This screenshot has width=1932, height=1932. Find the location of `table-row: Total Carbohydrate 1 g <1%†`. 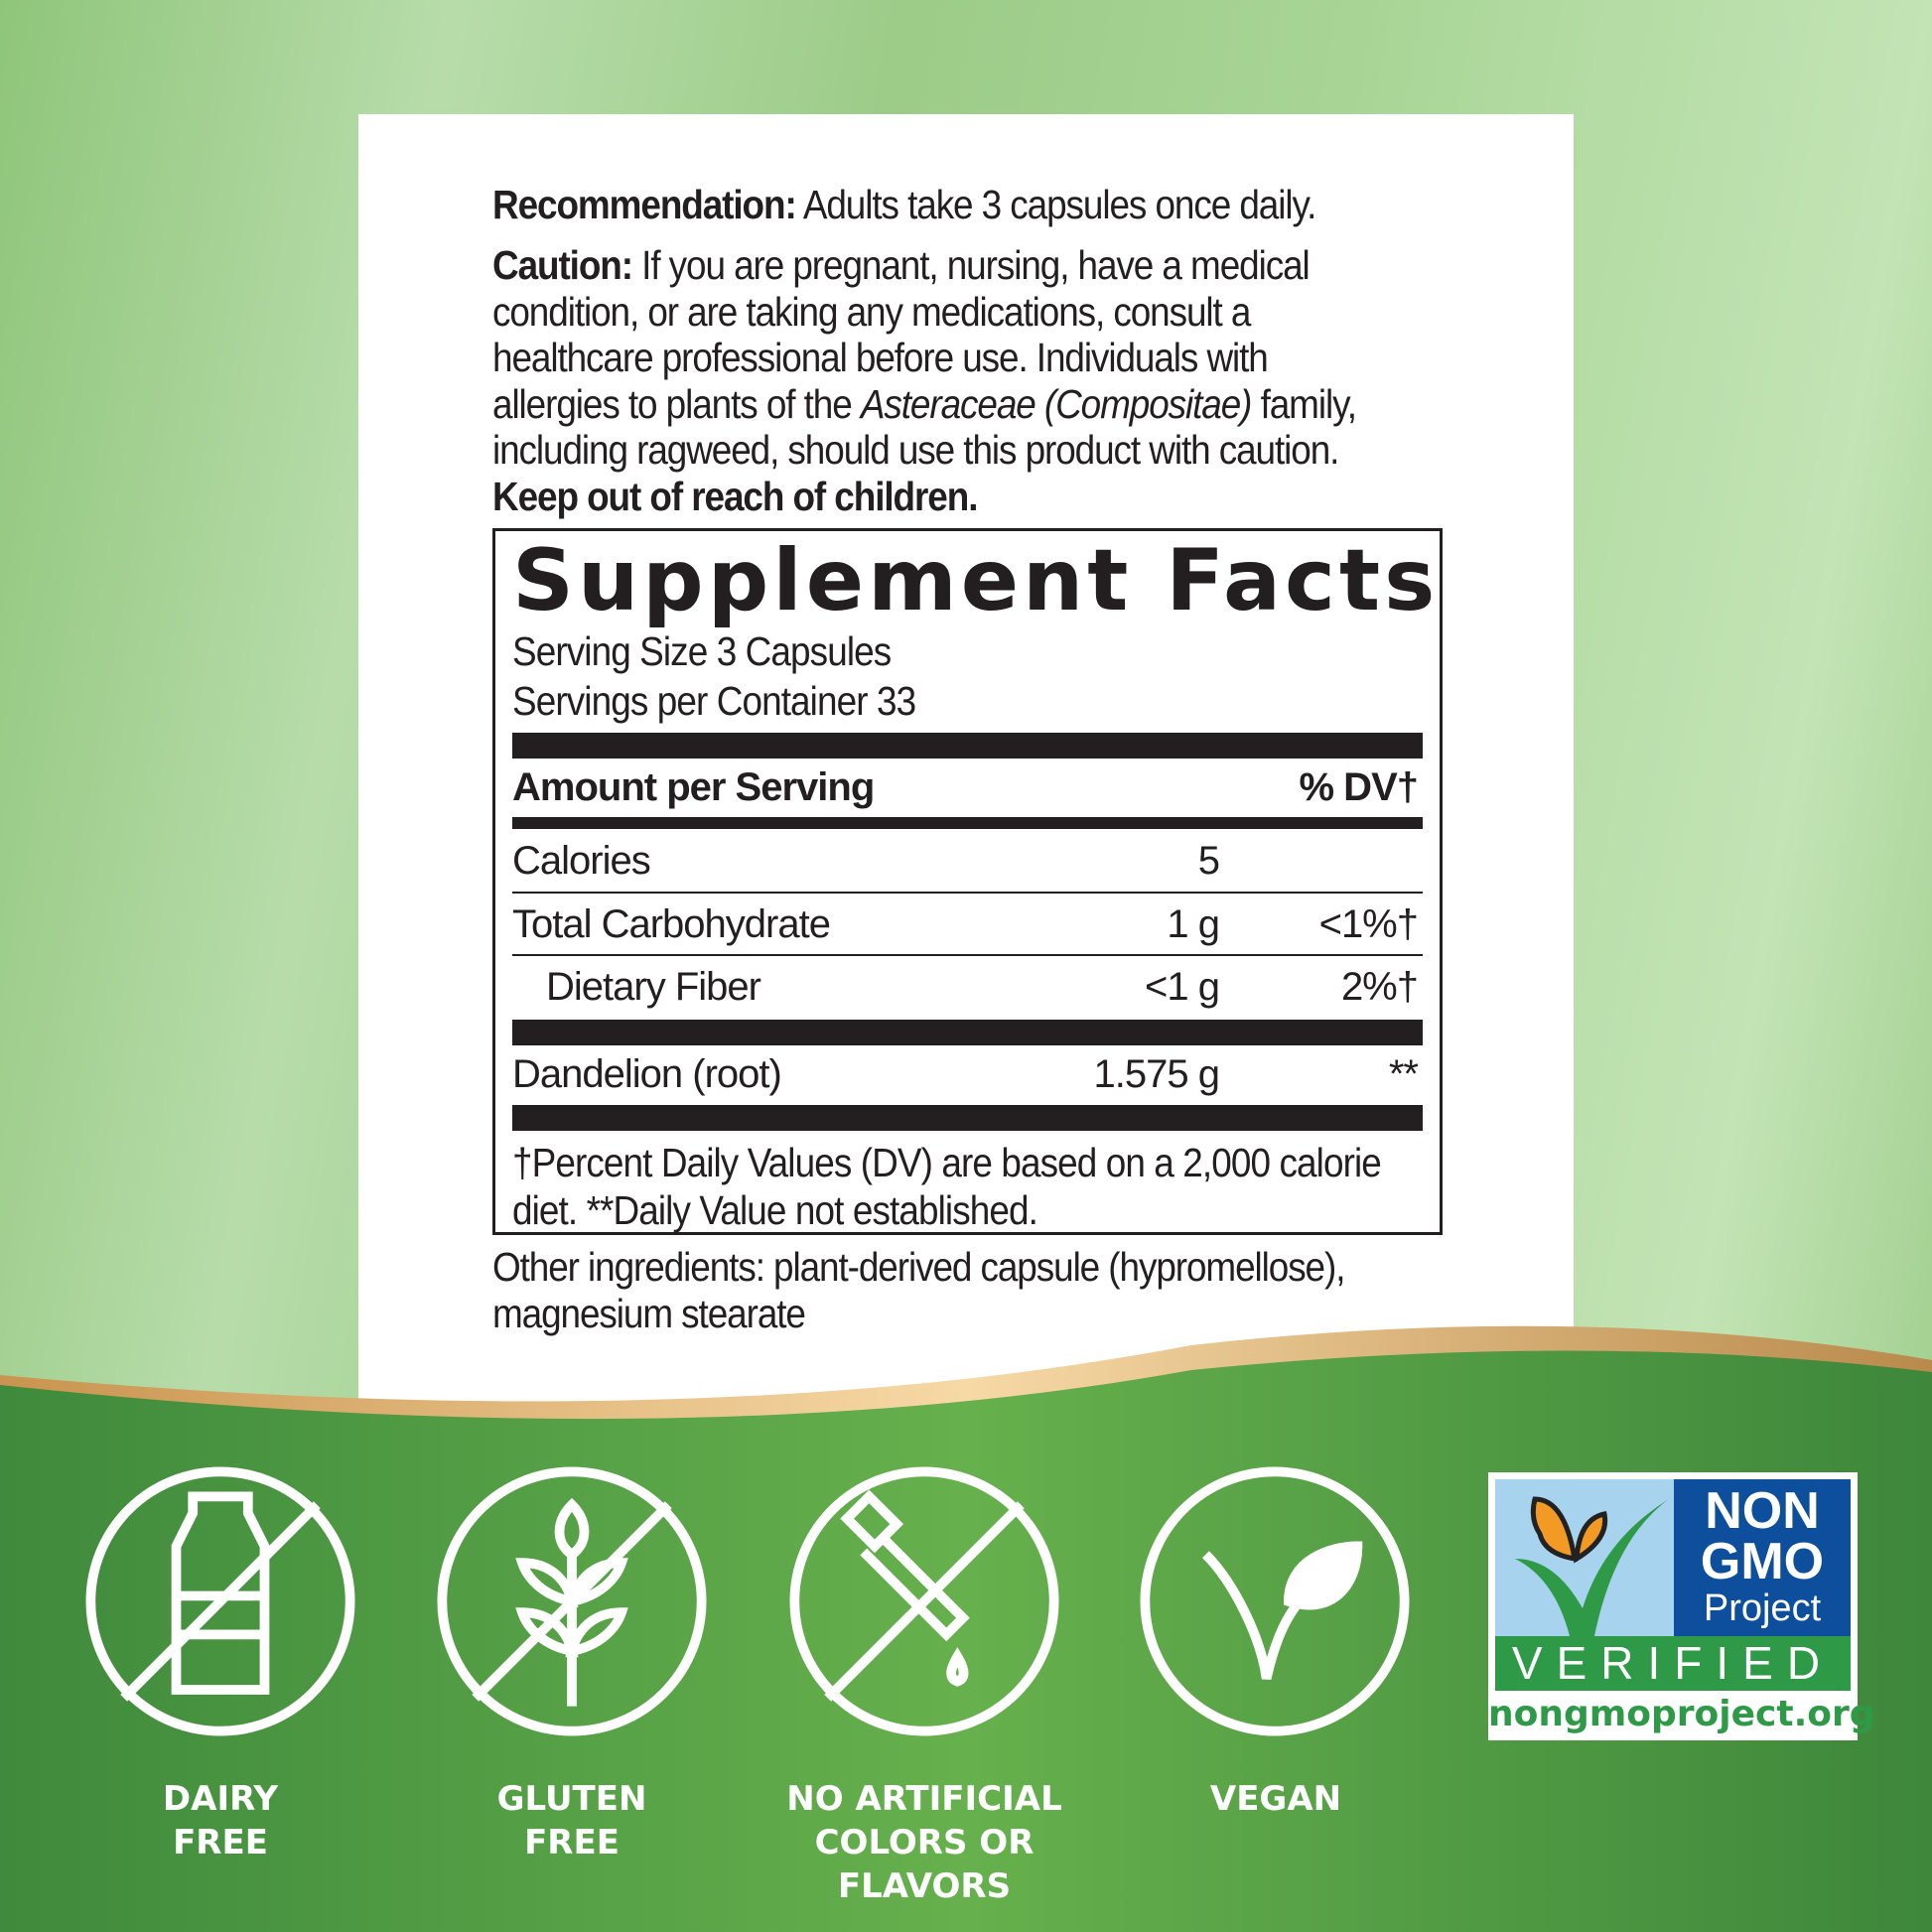

table-row: Total Carbohydrate 1 g <1%† is located at coordinates (966, 924).